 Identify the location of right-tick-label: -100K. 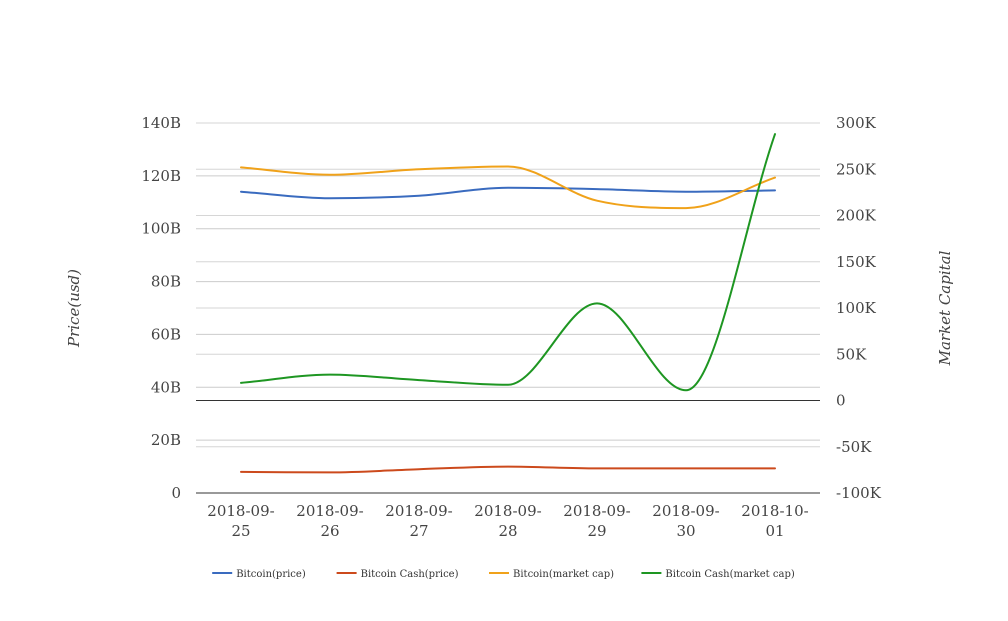
(859, 493).